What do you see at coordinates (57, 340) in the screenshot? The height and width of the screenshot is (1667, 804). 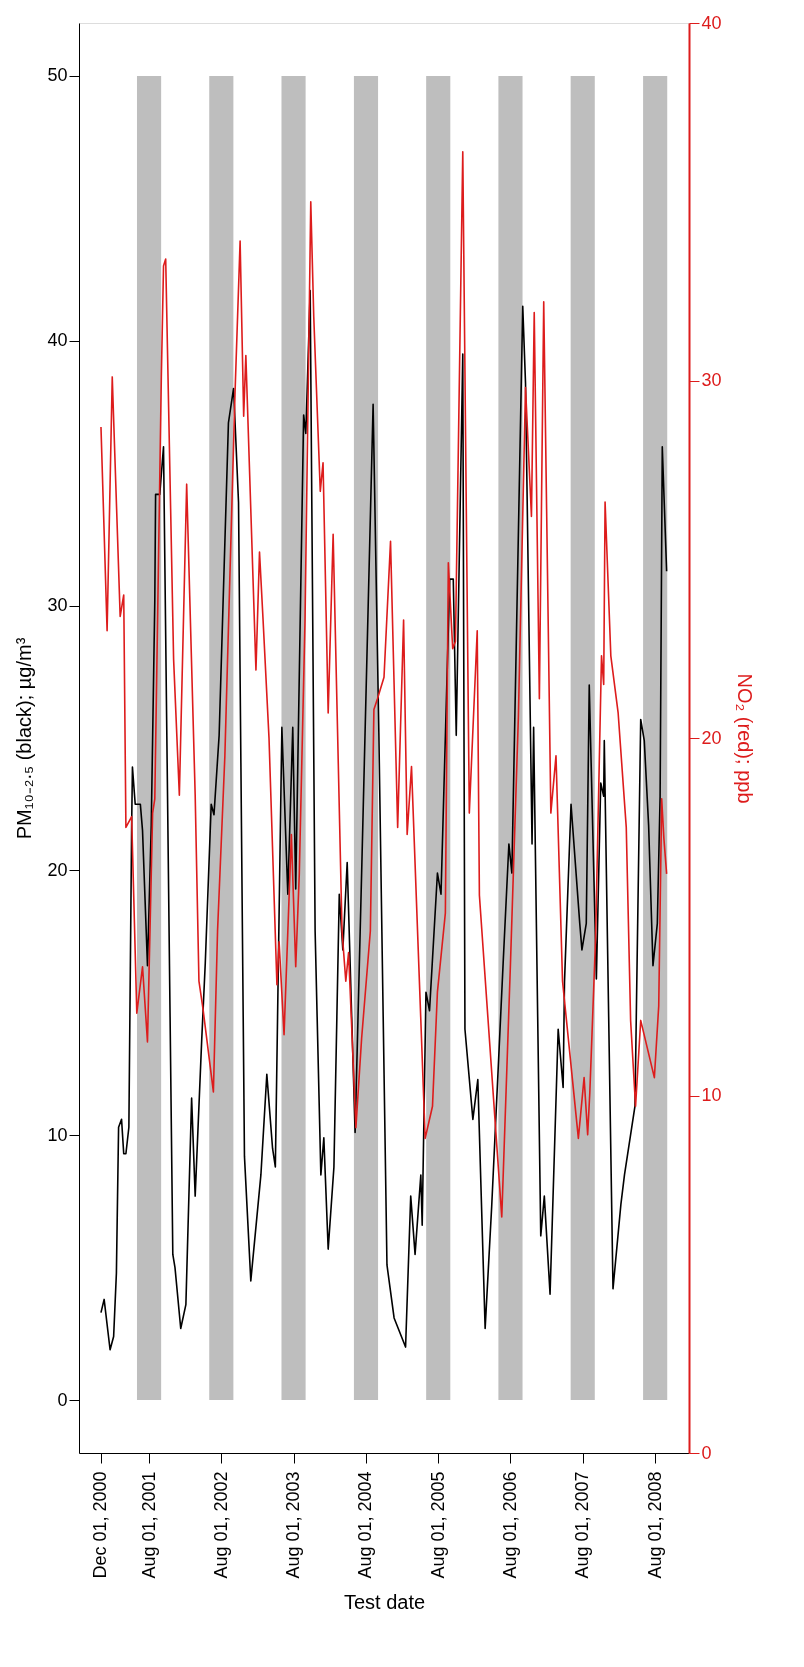 I see `y-tick-label: 40` at bounding box center [57, 340].